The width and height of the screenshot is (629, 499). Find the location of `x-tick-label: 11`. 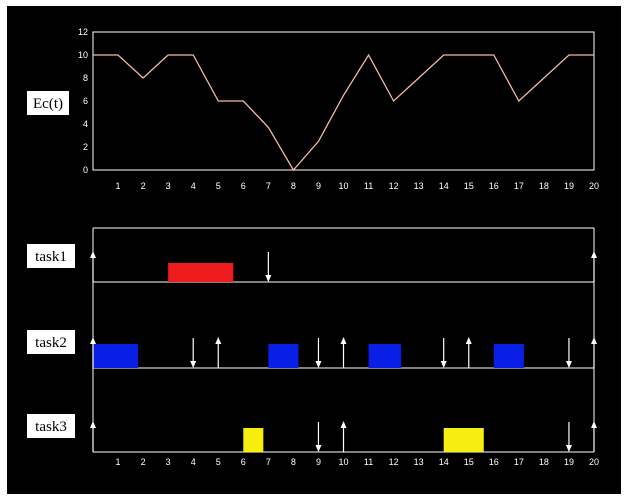

x-tick-label: 11 is located at coordinates (368, 186).